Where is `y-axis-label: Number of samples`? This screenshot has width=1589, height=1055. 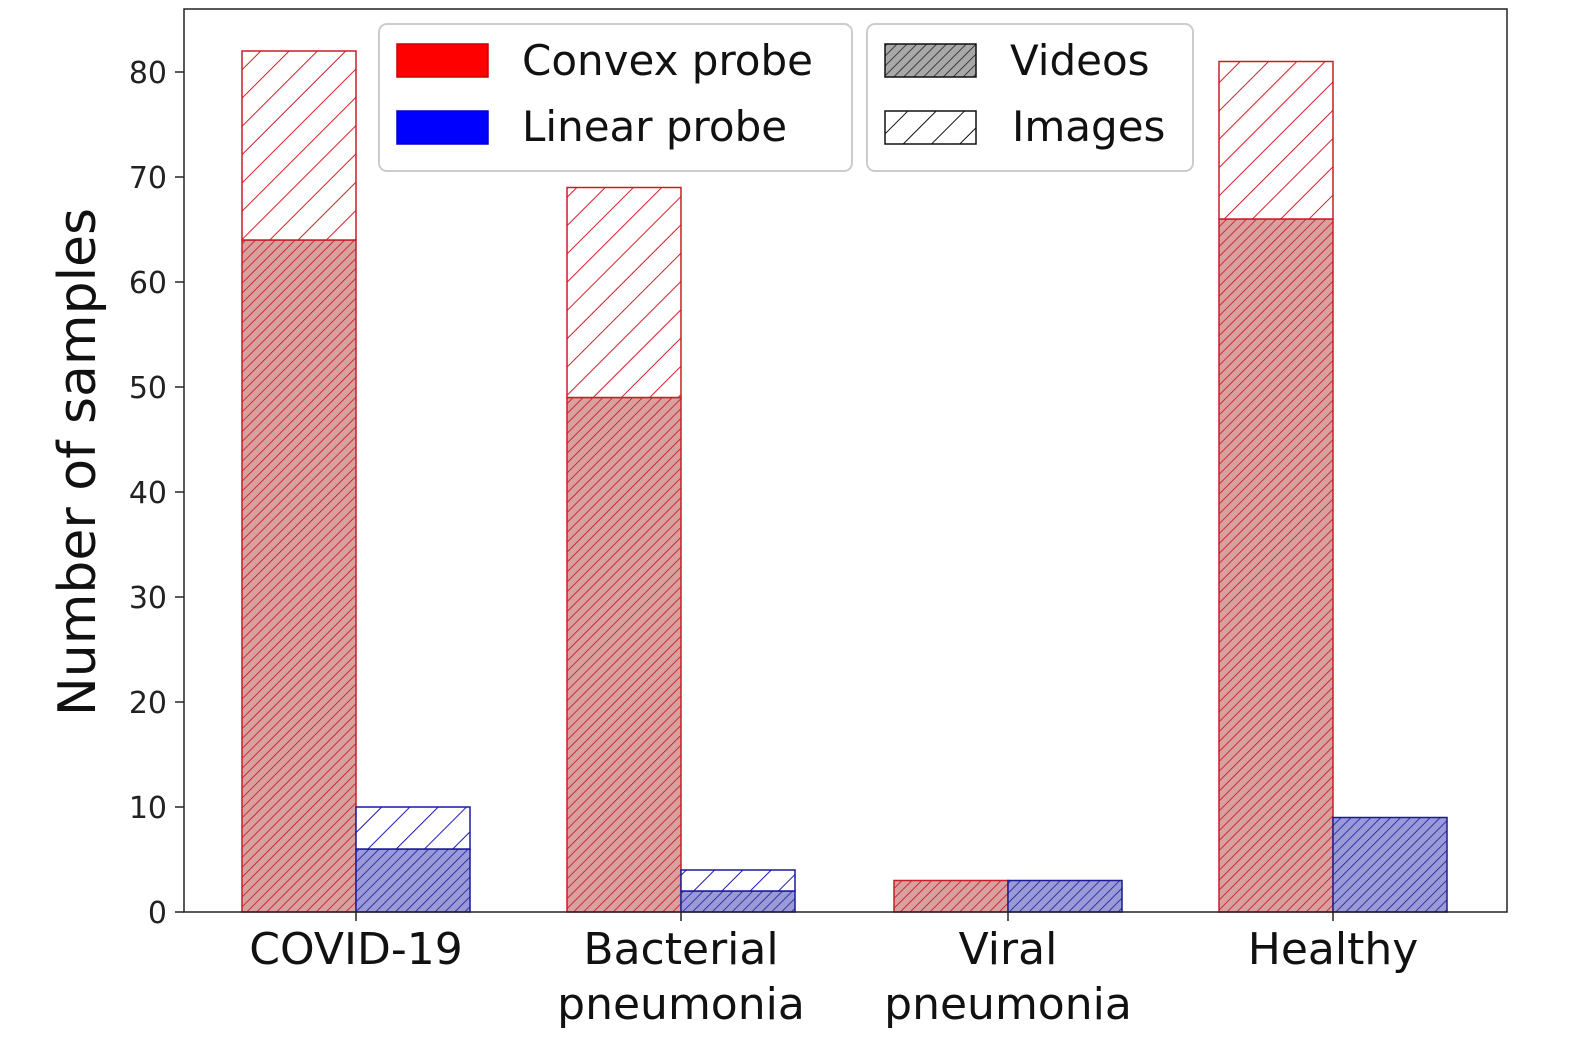 y-axis-label: Number of samples is located at coordinates (78, 462).